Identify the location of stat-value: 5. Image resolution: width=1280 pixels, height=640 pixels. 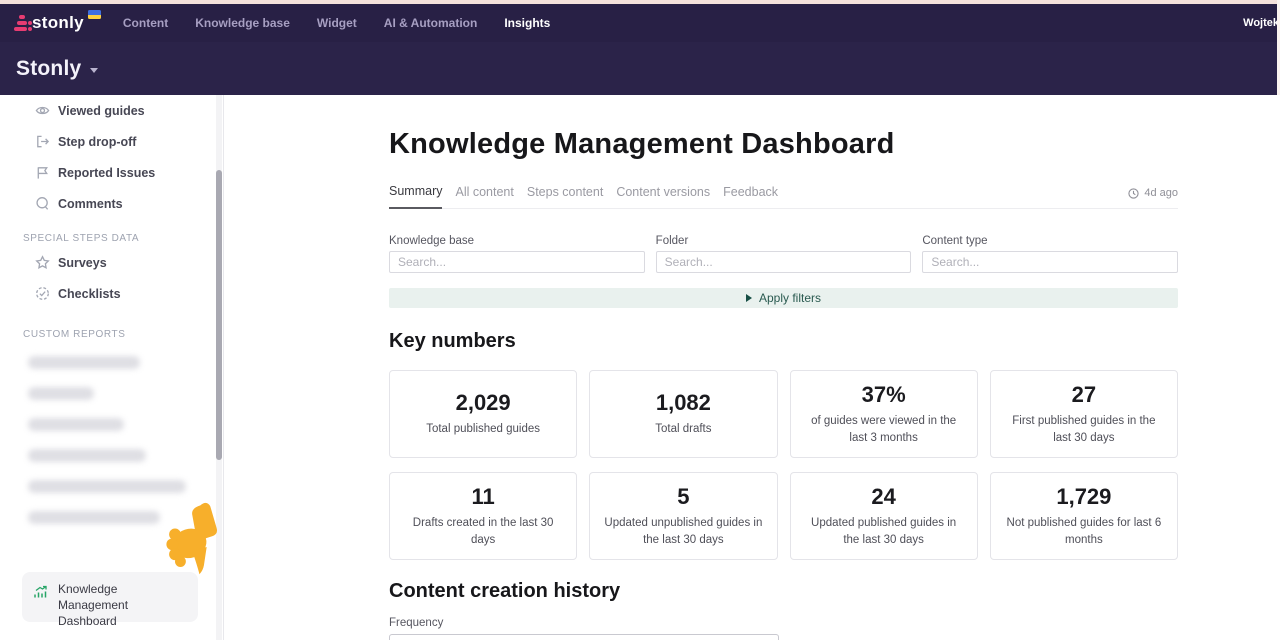
(683, 496).